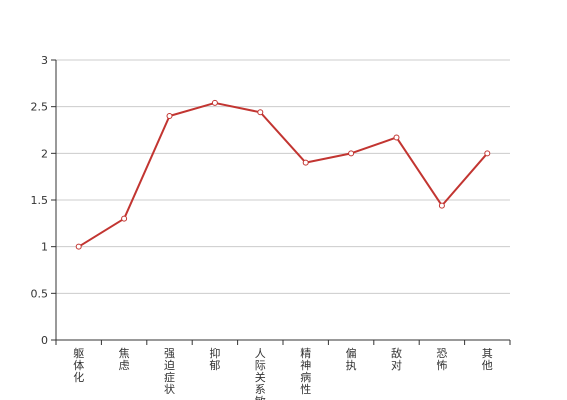 Image resolution: width=567 pixels, height=400 pixels. What do you see at coordinates (487, 359) in the screenshot?
I see `x-tick-label: 其他` at bounding box center [487, 359].